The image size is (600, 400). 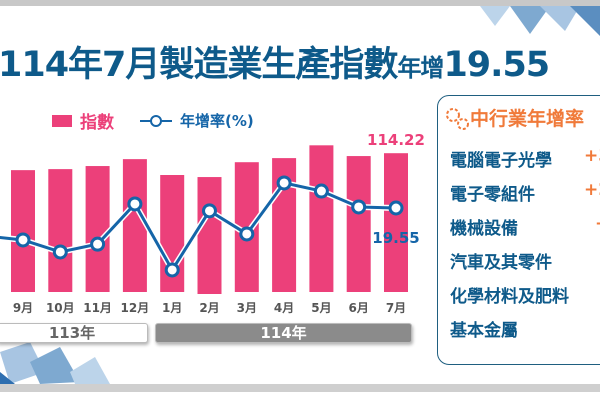 What do you see at coordinates (98, 244) in the screenshot?
I see `growth-point-11月` at bounding box center [98, 244].